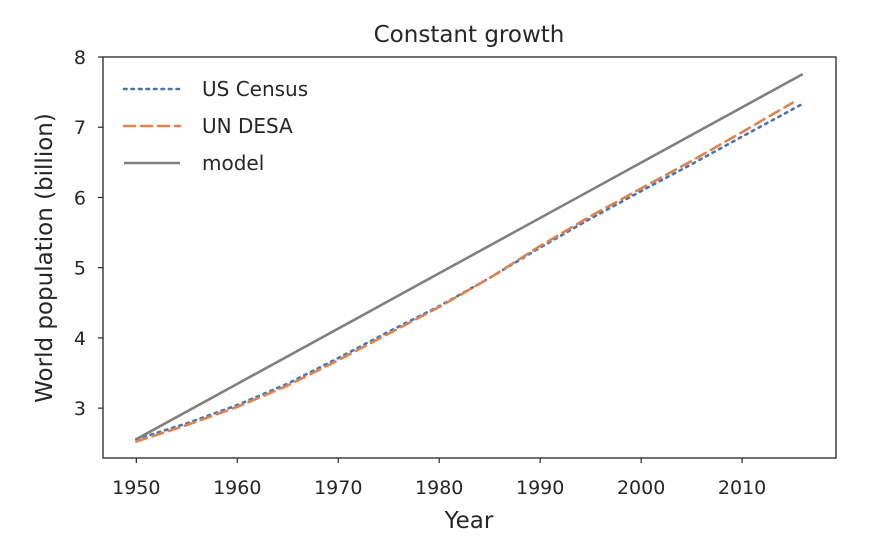 Image resolution: width=869 pixels, height=552 pixels. What do you see at coordinates (80, 128) in the screenshot?
I see `y-tick-label: 7` at bounding box center [80, 128].